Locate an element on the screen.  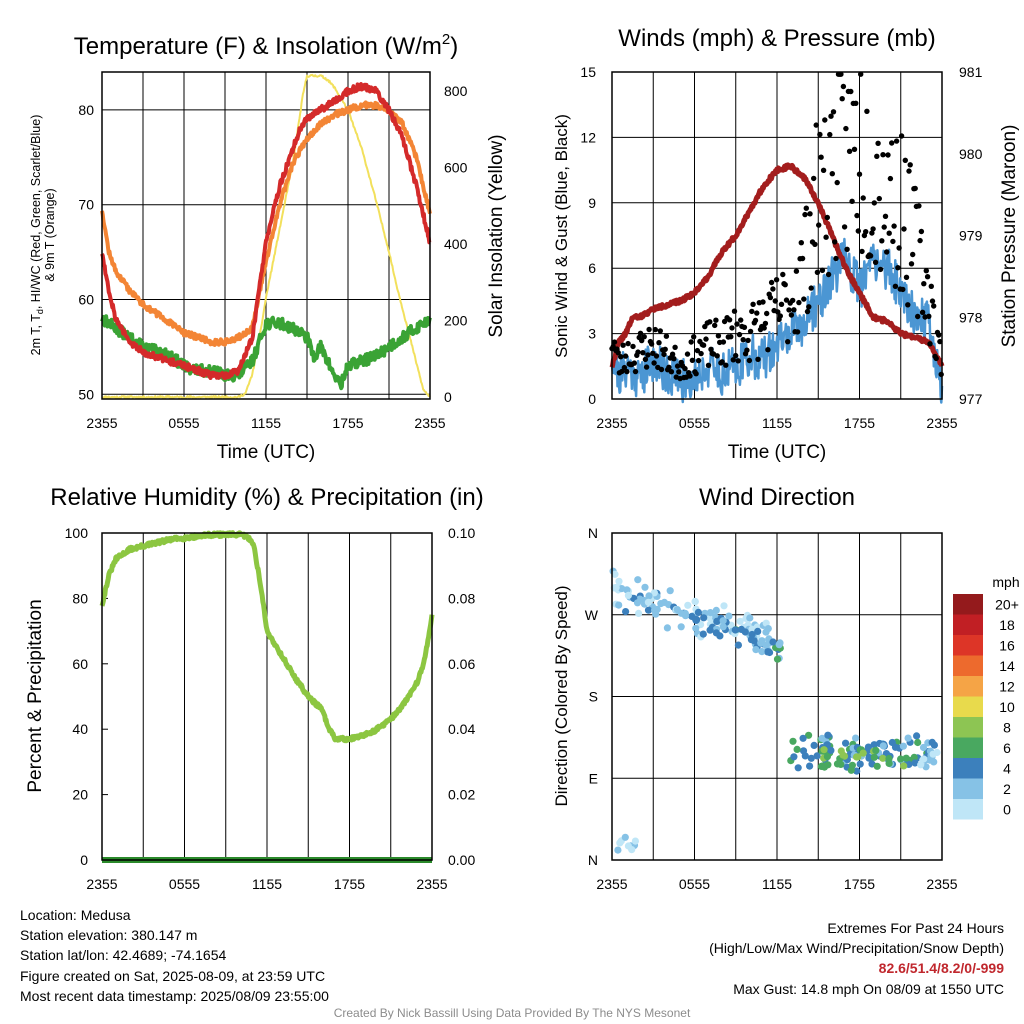
x-tick-label: 1755 is located at coordinates (349, 884).